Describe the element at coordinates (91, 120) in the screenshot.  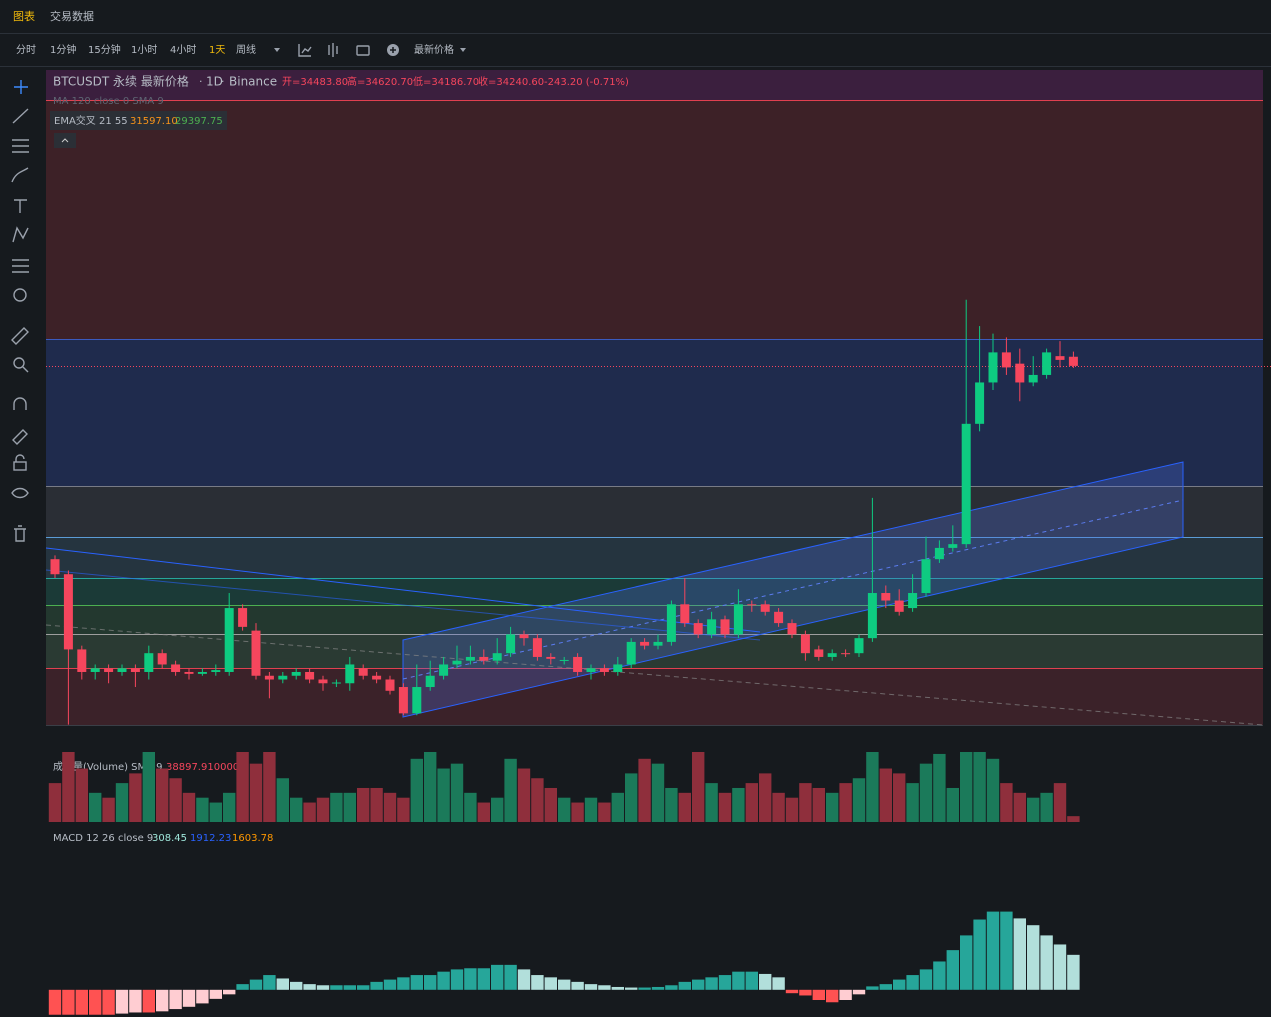
I see `ema-label: EMA交叉 21 55` at that location.